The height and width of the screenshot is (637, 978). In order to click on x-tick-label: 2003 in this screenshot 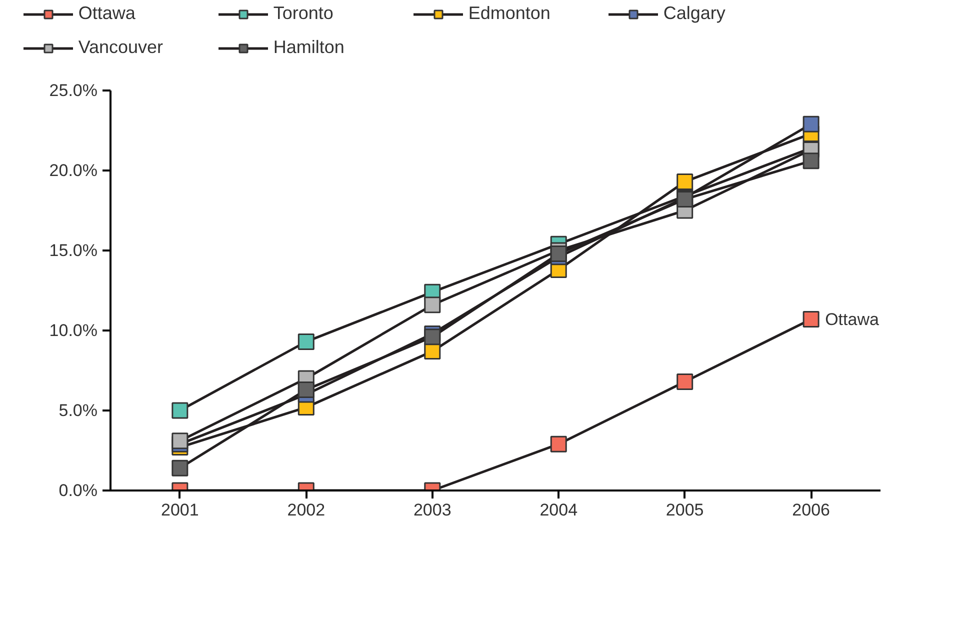, I will do `click(432, 510)`.